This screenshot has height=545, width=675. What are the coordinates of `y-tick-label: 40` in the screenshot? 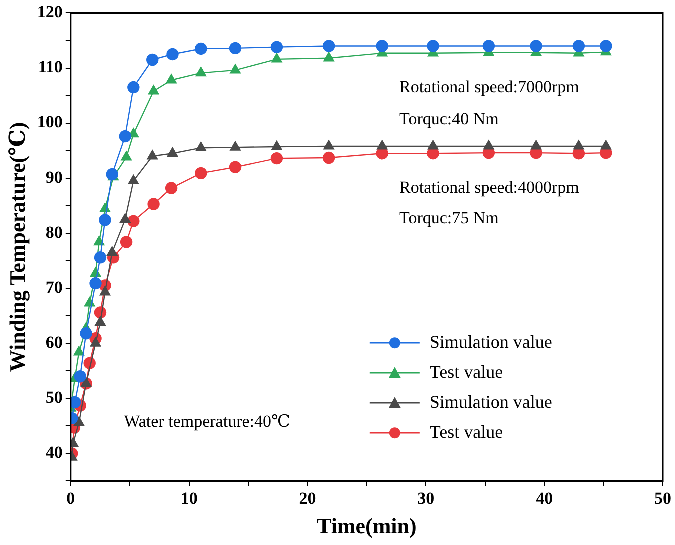 It's located at (54, 452).